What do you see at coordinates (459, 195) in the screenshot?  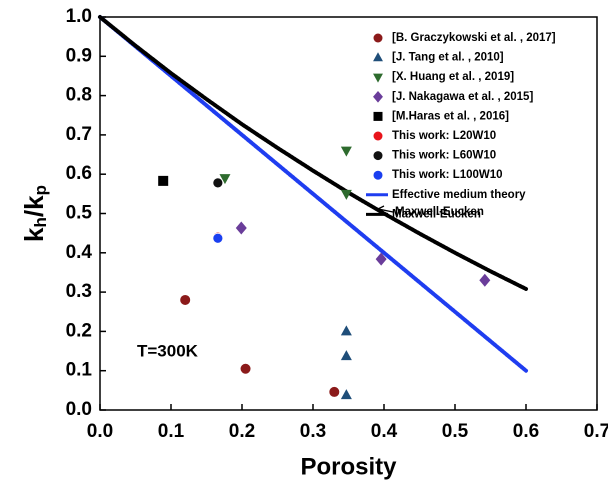 I see `legend-label: Effective medium theory` at bounding box center [459, 195].